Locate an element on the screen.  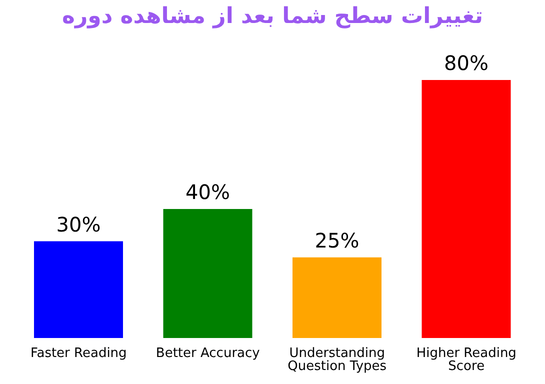
x-tick-label: Better Accuracy is located at coordinates (208, 354).